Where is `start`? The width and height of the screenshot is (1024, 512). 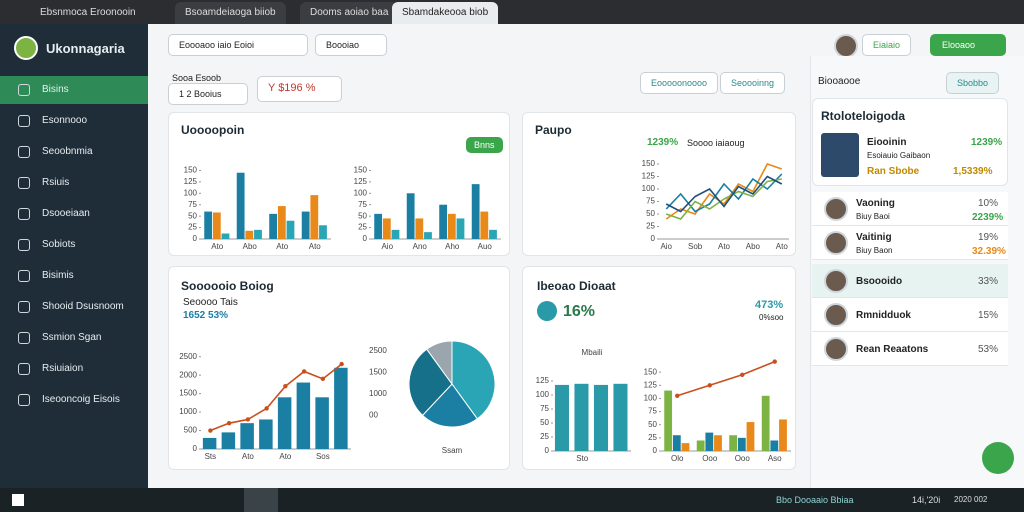
start is located at coordinates (18, 500).